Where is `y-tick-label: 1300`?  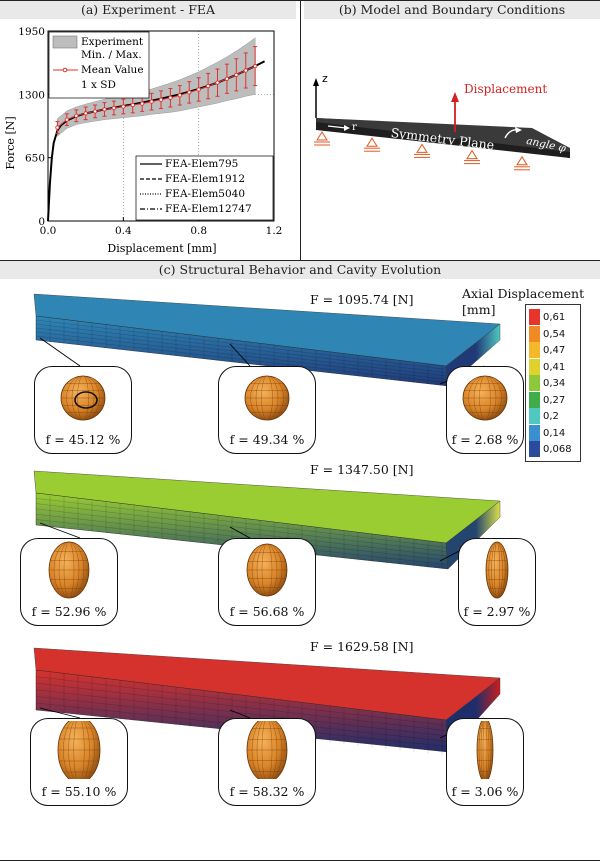 y-tick-label: 1300 is located at coordinates (31, 95).